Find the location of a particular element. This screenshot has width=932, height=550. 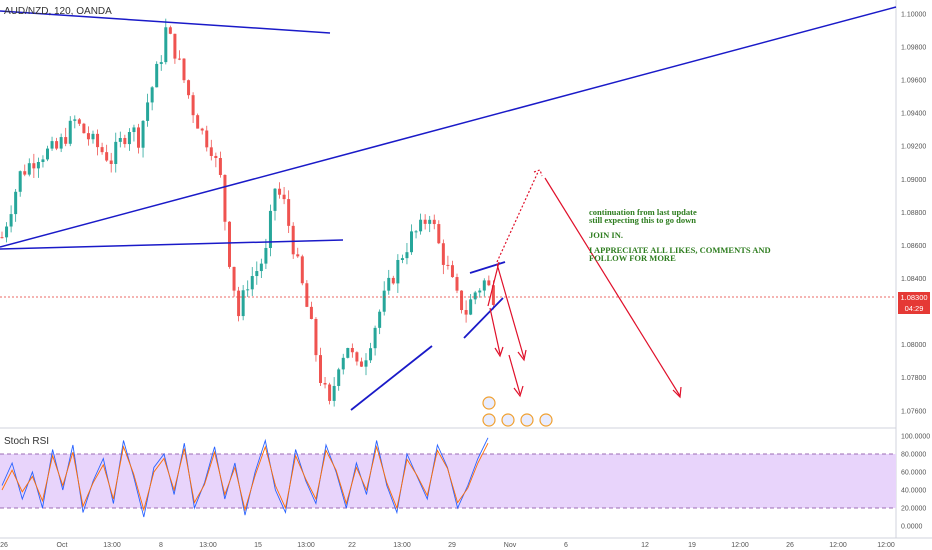

time-axis-label: Oct is located at coordinates (62, 545).